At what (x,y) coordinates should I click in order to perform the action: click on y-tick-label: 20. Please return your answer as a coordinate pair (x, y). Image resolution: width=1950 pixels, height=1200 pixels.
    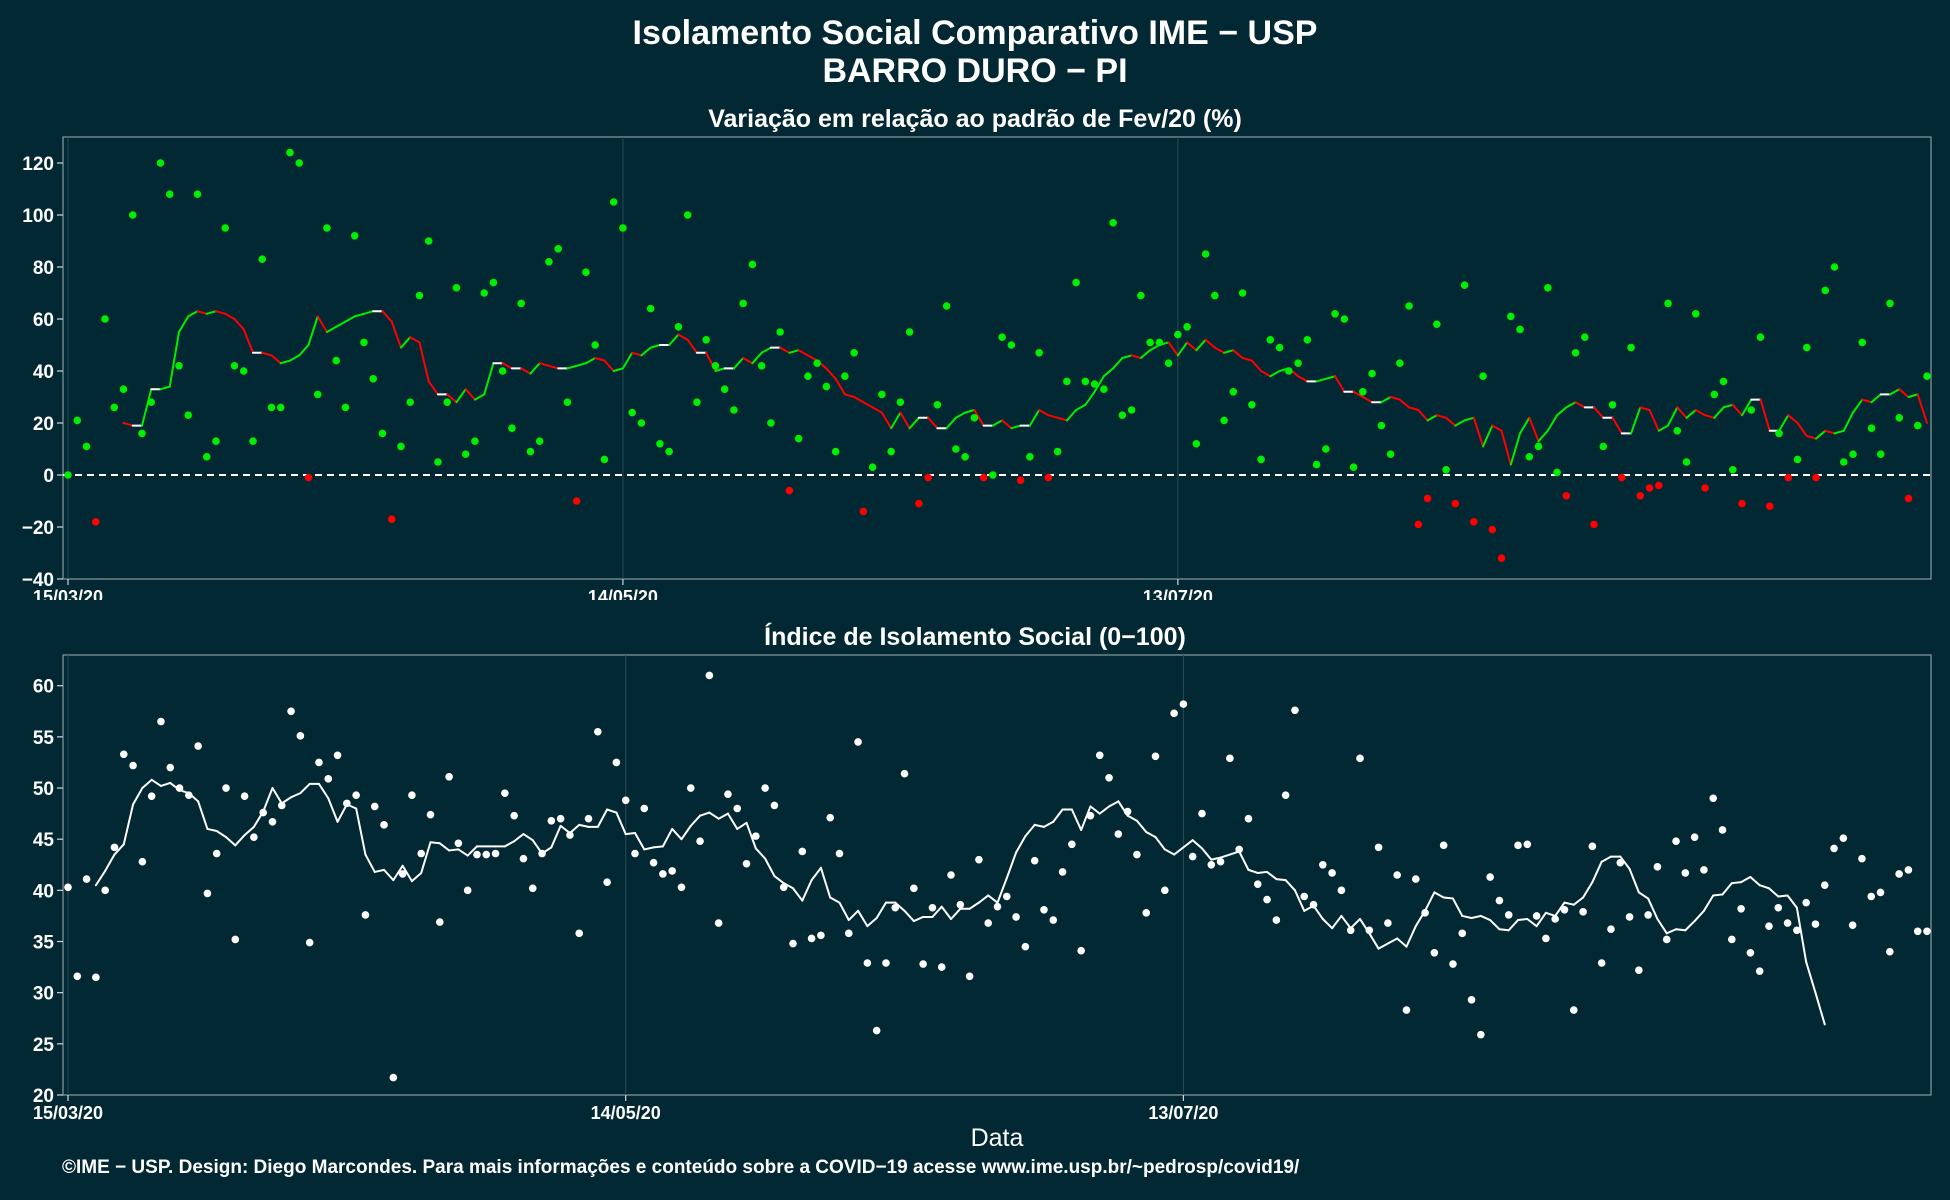
    Looking at the image, I should click on (43, 1096).